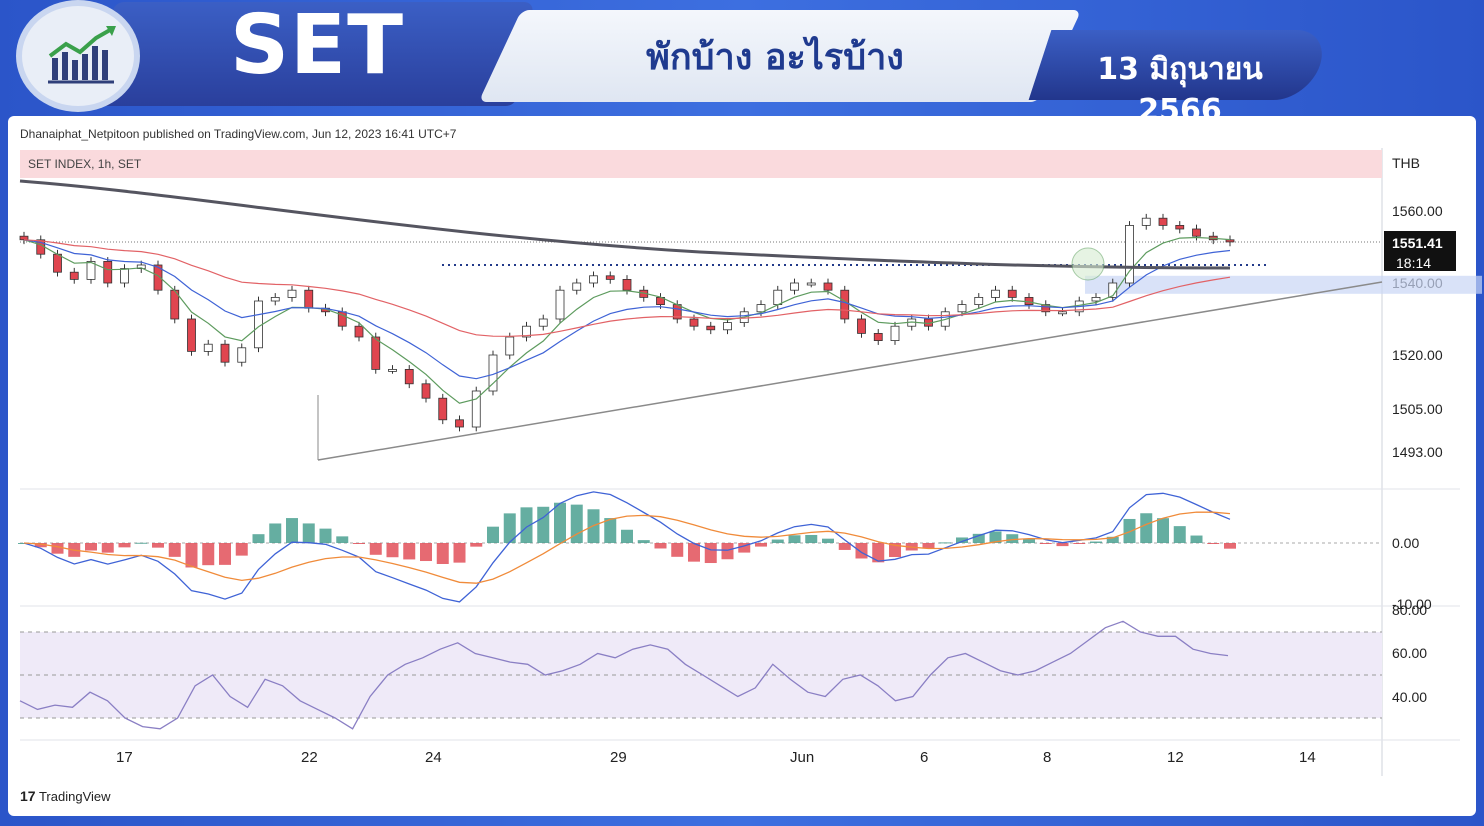 The image size is (1484, 826). What do you see at coordinates (924, 757) in the screenshot?
I see `time-tick-label: 6` at bounding box center [924, 757].